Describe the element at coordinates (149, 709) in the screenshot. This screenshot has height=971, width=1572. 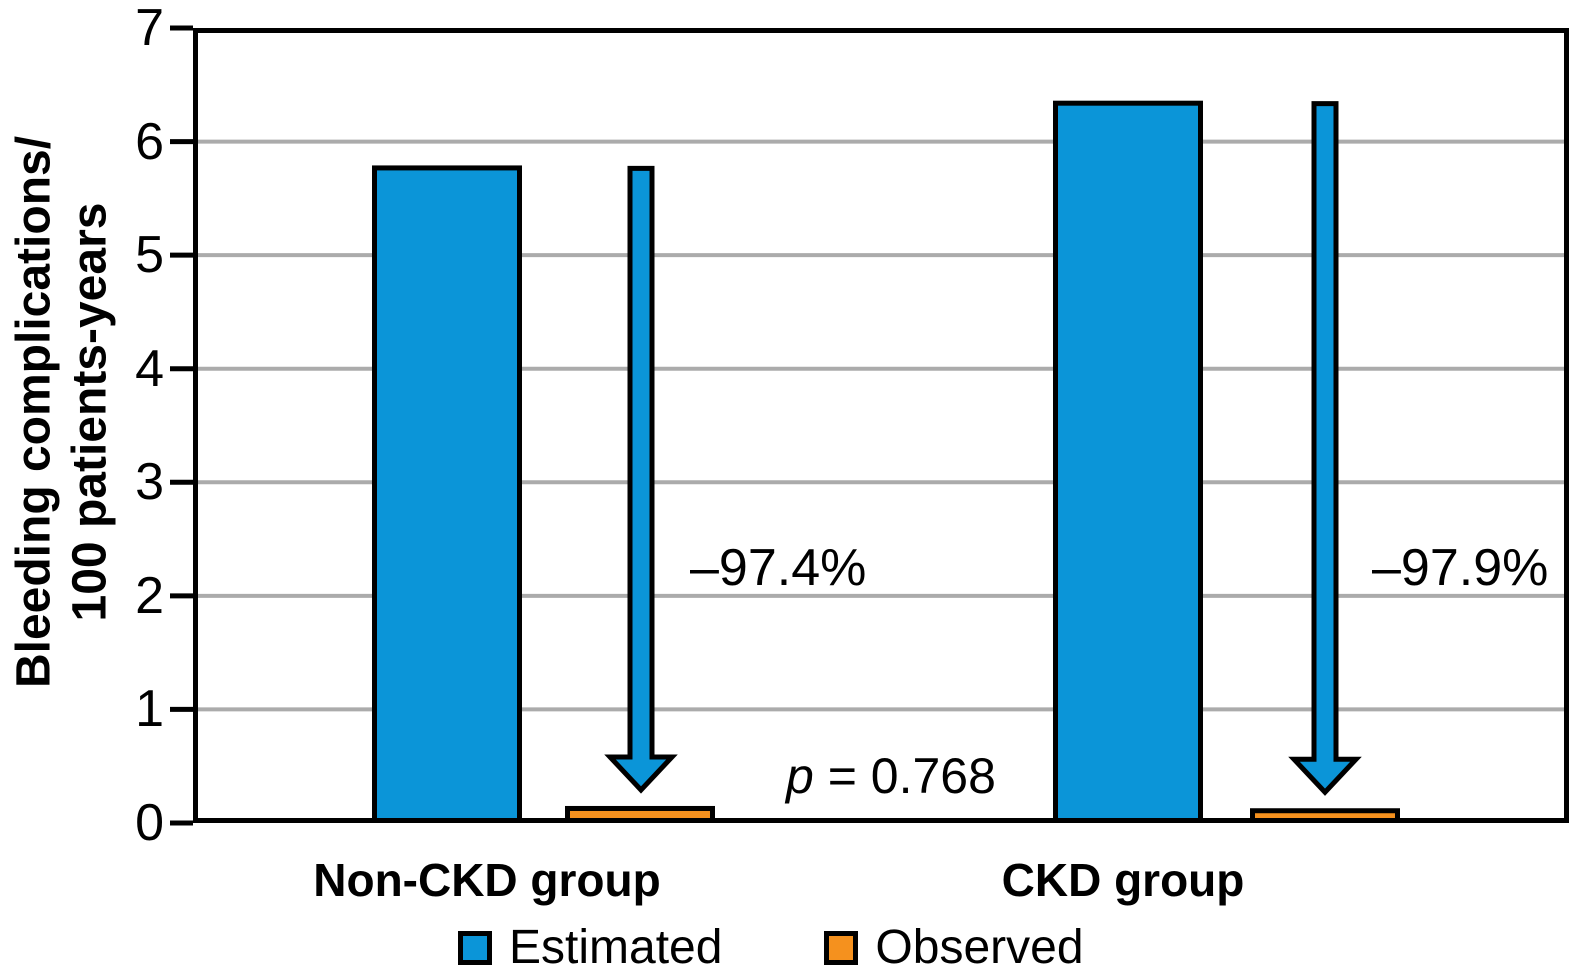
I see `y-tick-label-1: 1` at that location.